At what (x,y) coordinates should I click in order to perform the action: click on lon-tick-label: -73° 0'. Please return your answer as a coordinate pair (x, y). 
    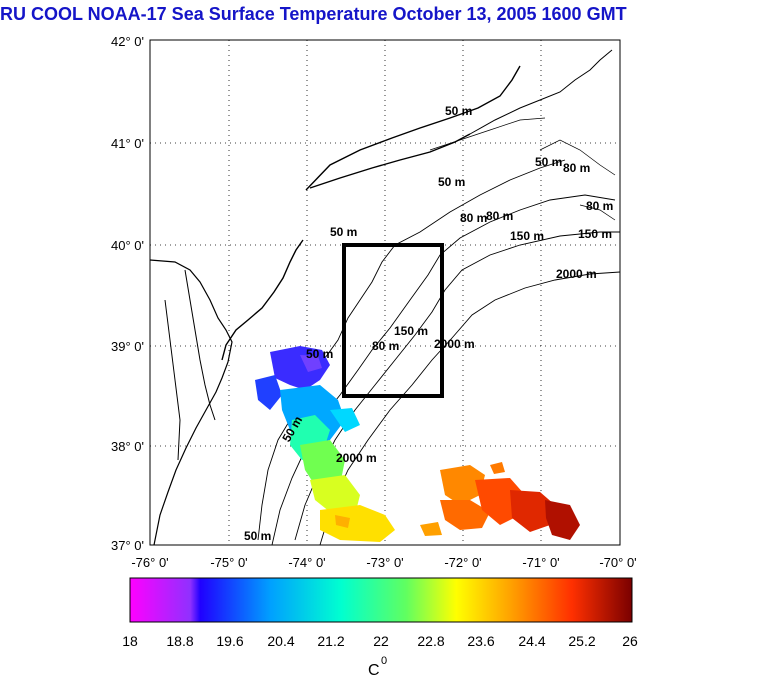
    Looking at the image, I should click on (384, 562).